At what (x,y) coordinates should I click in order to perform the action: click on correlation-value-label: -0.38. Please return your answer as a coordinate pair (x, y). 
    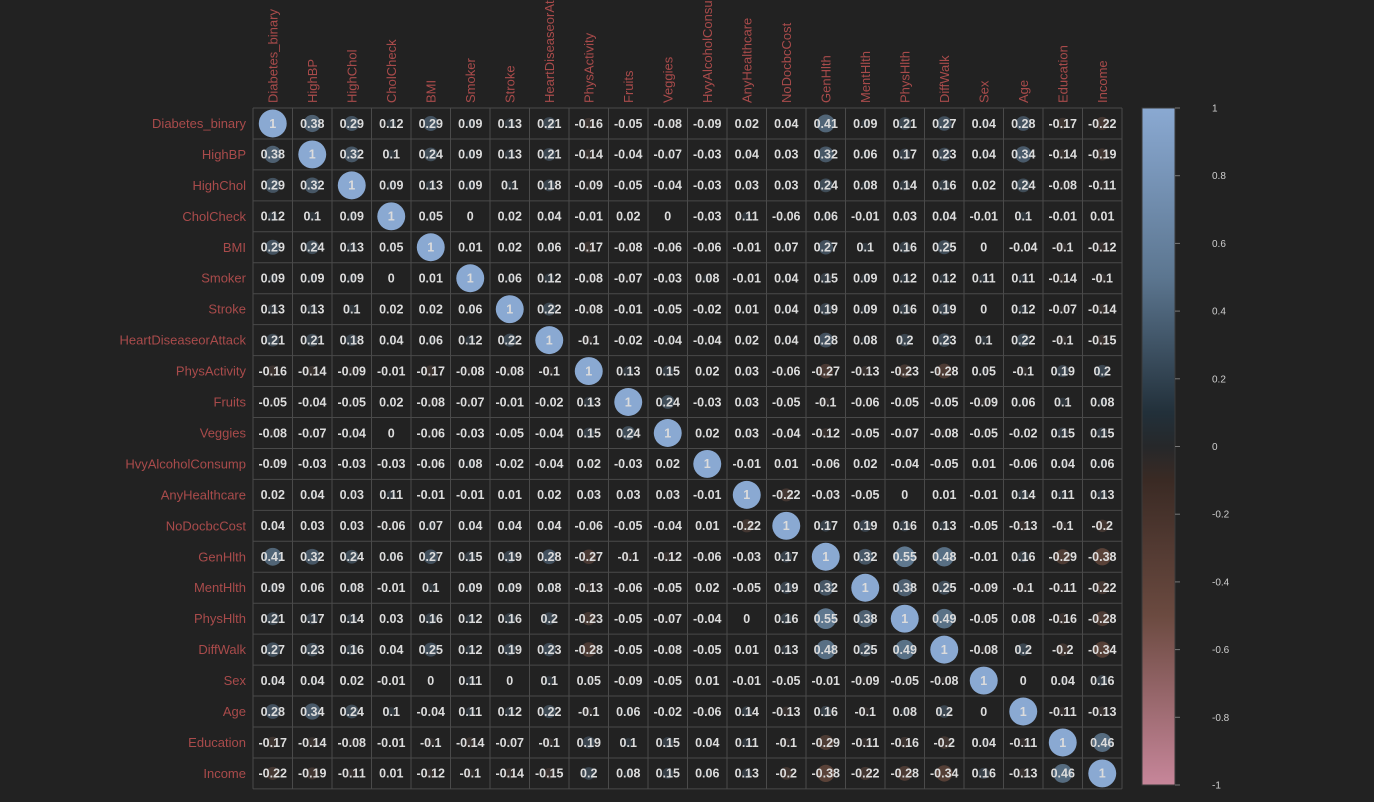
    Looking at the image, I should click on (826, 774).